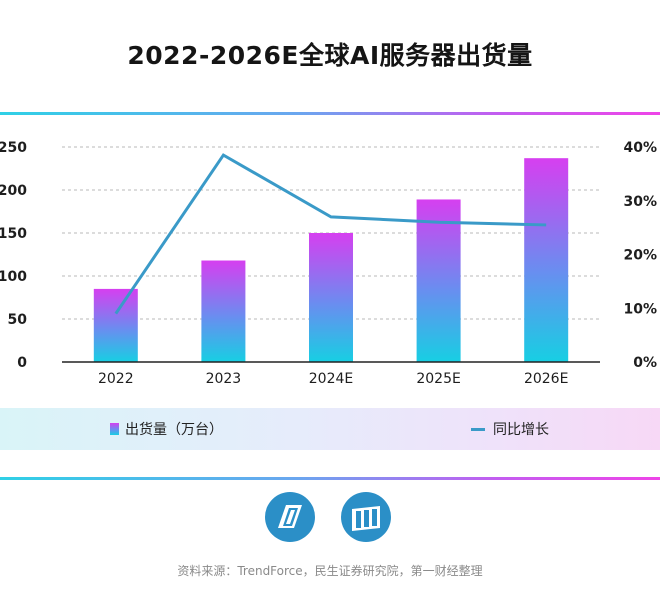  I want to click on trendforce-logo-icon, so click(290, 517).